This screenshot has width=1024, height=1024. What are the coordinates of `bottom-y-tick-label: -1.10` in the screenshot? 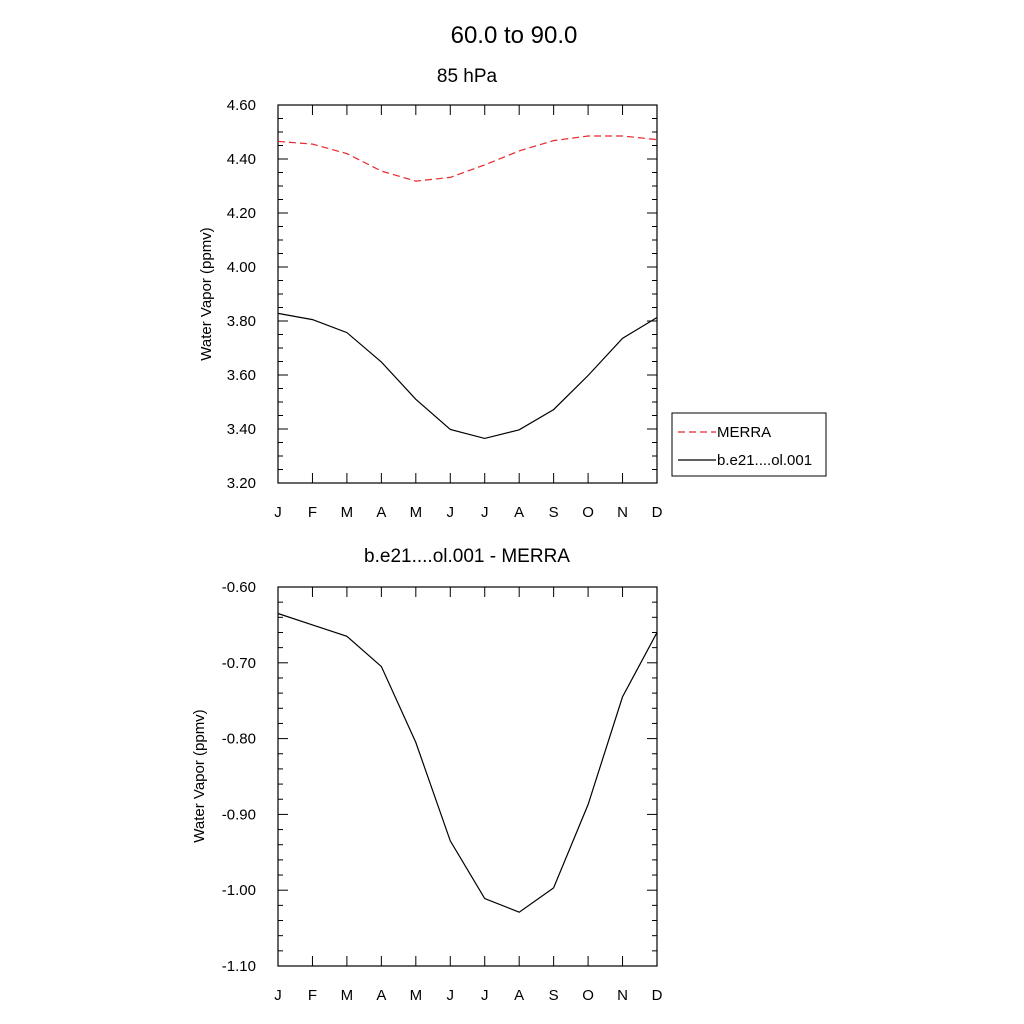 It's located at (239, 966).